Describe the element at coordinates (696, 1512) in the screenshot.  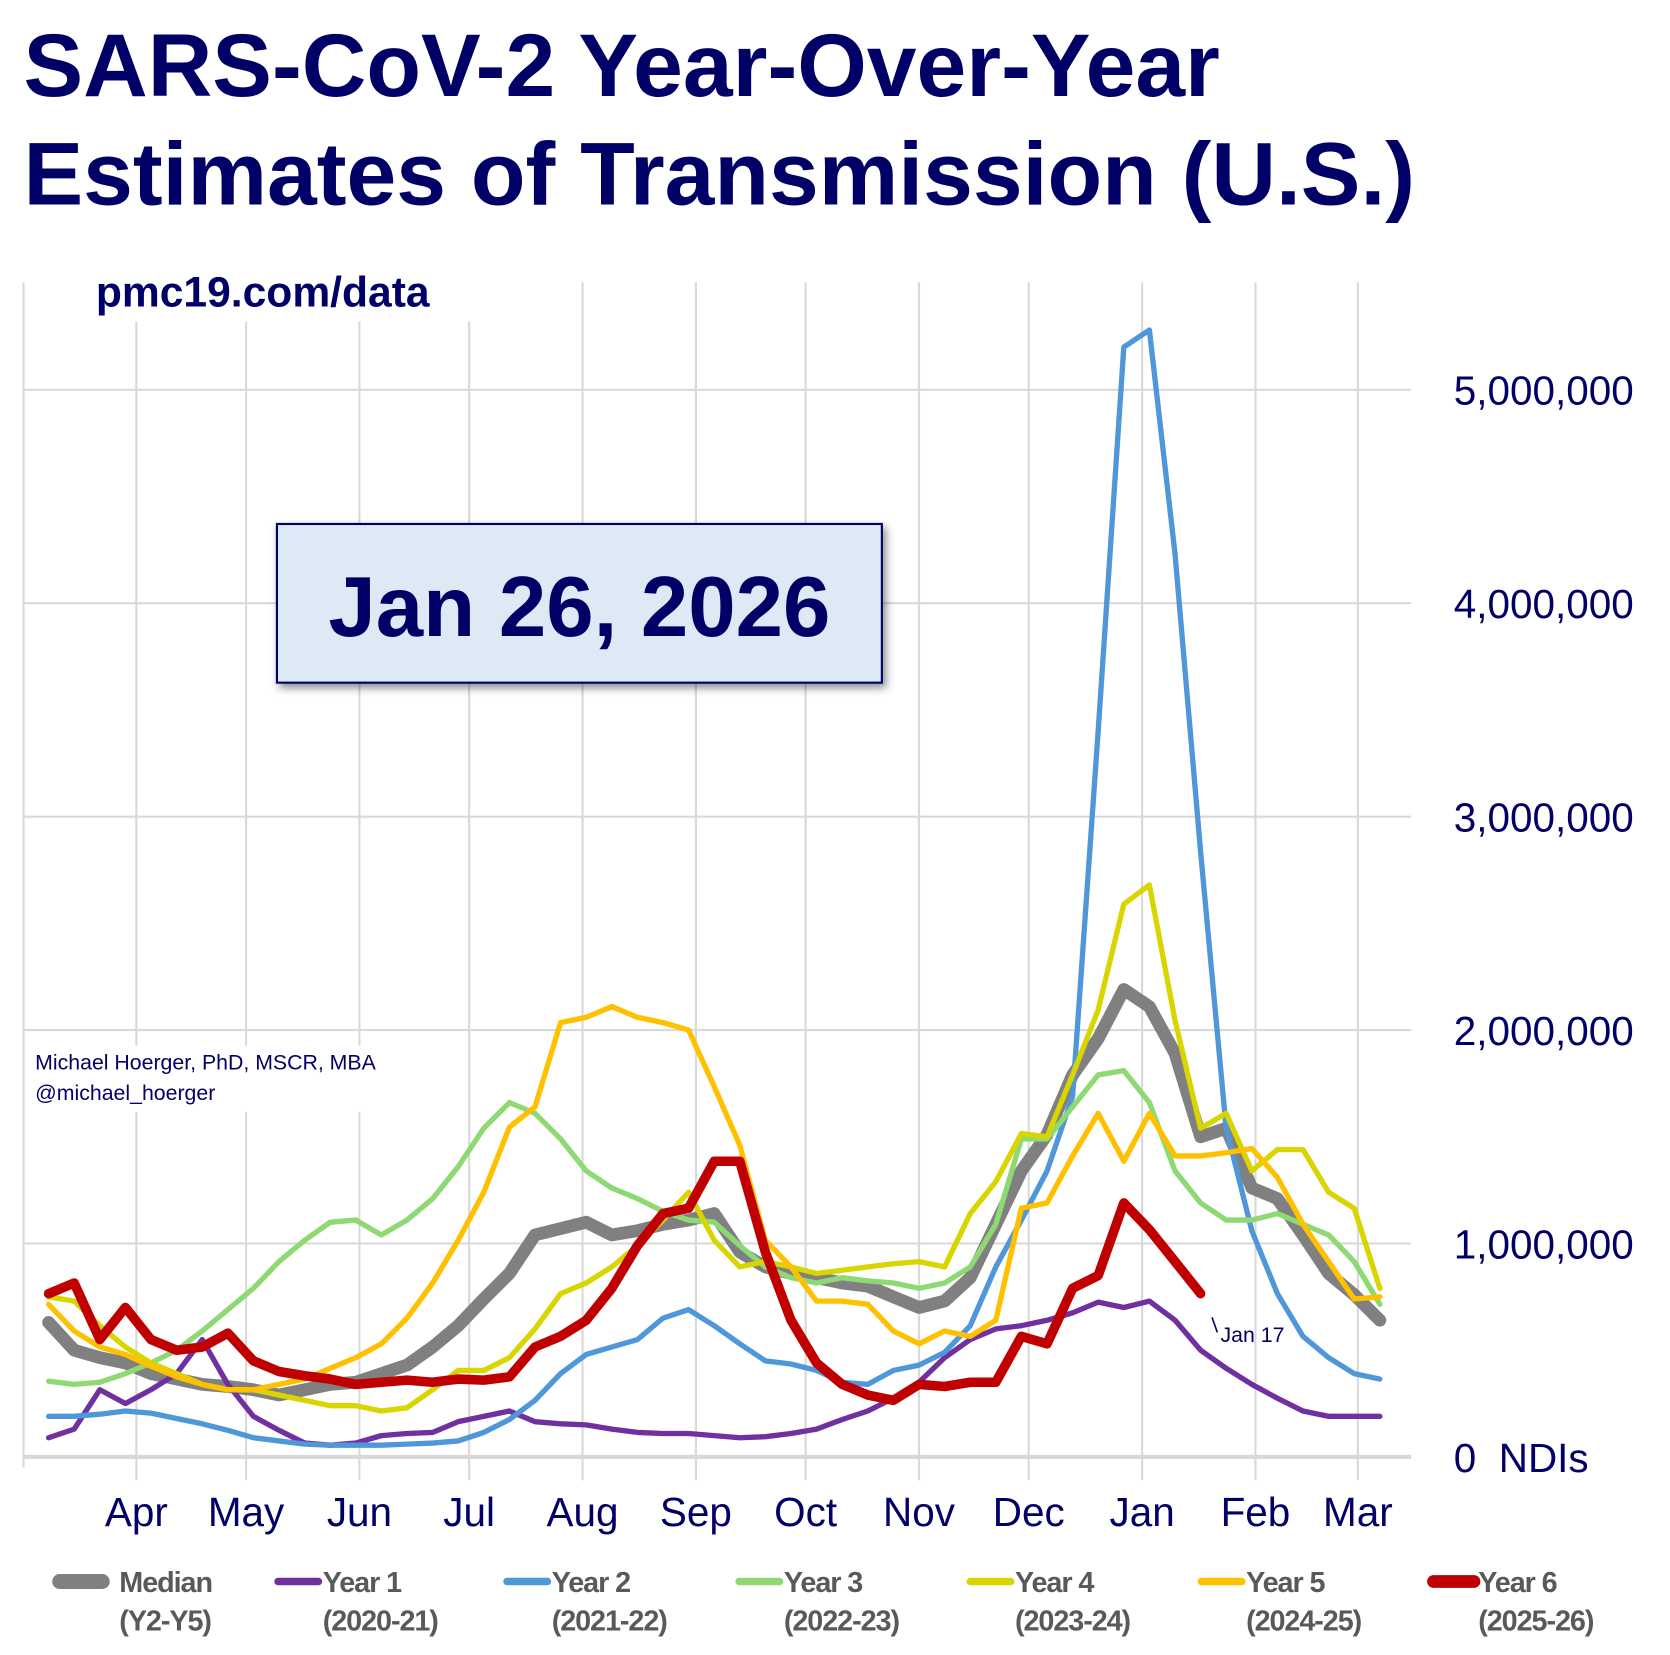
I see `x-tick-label: Sep` at that location.